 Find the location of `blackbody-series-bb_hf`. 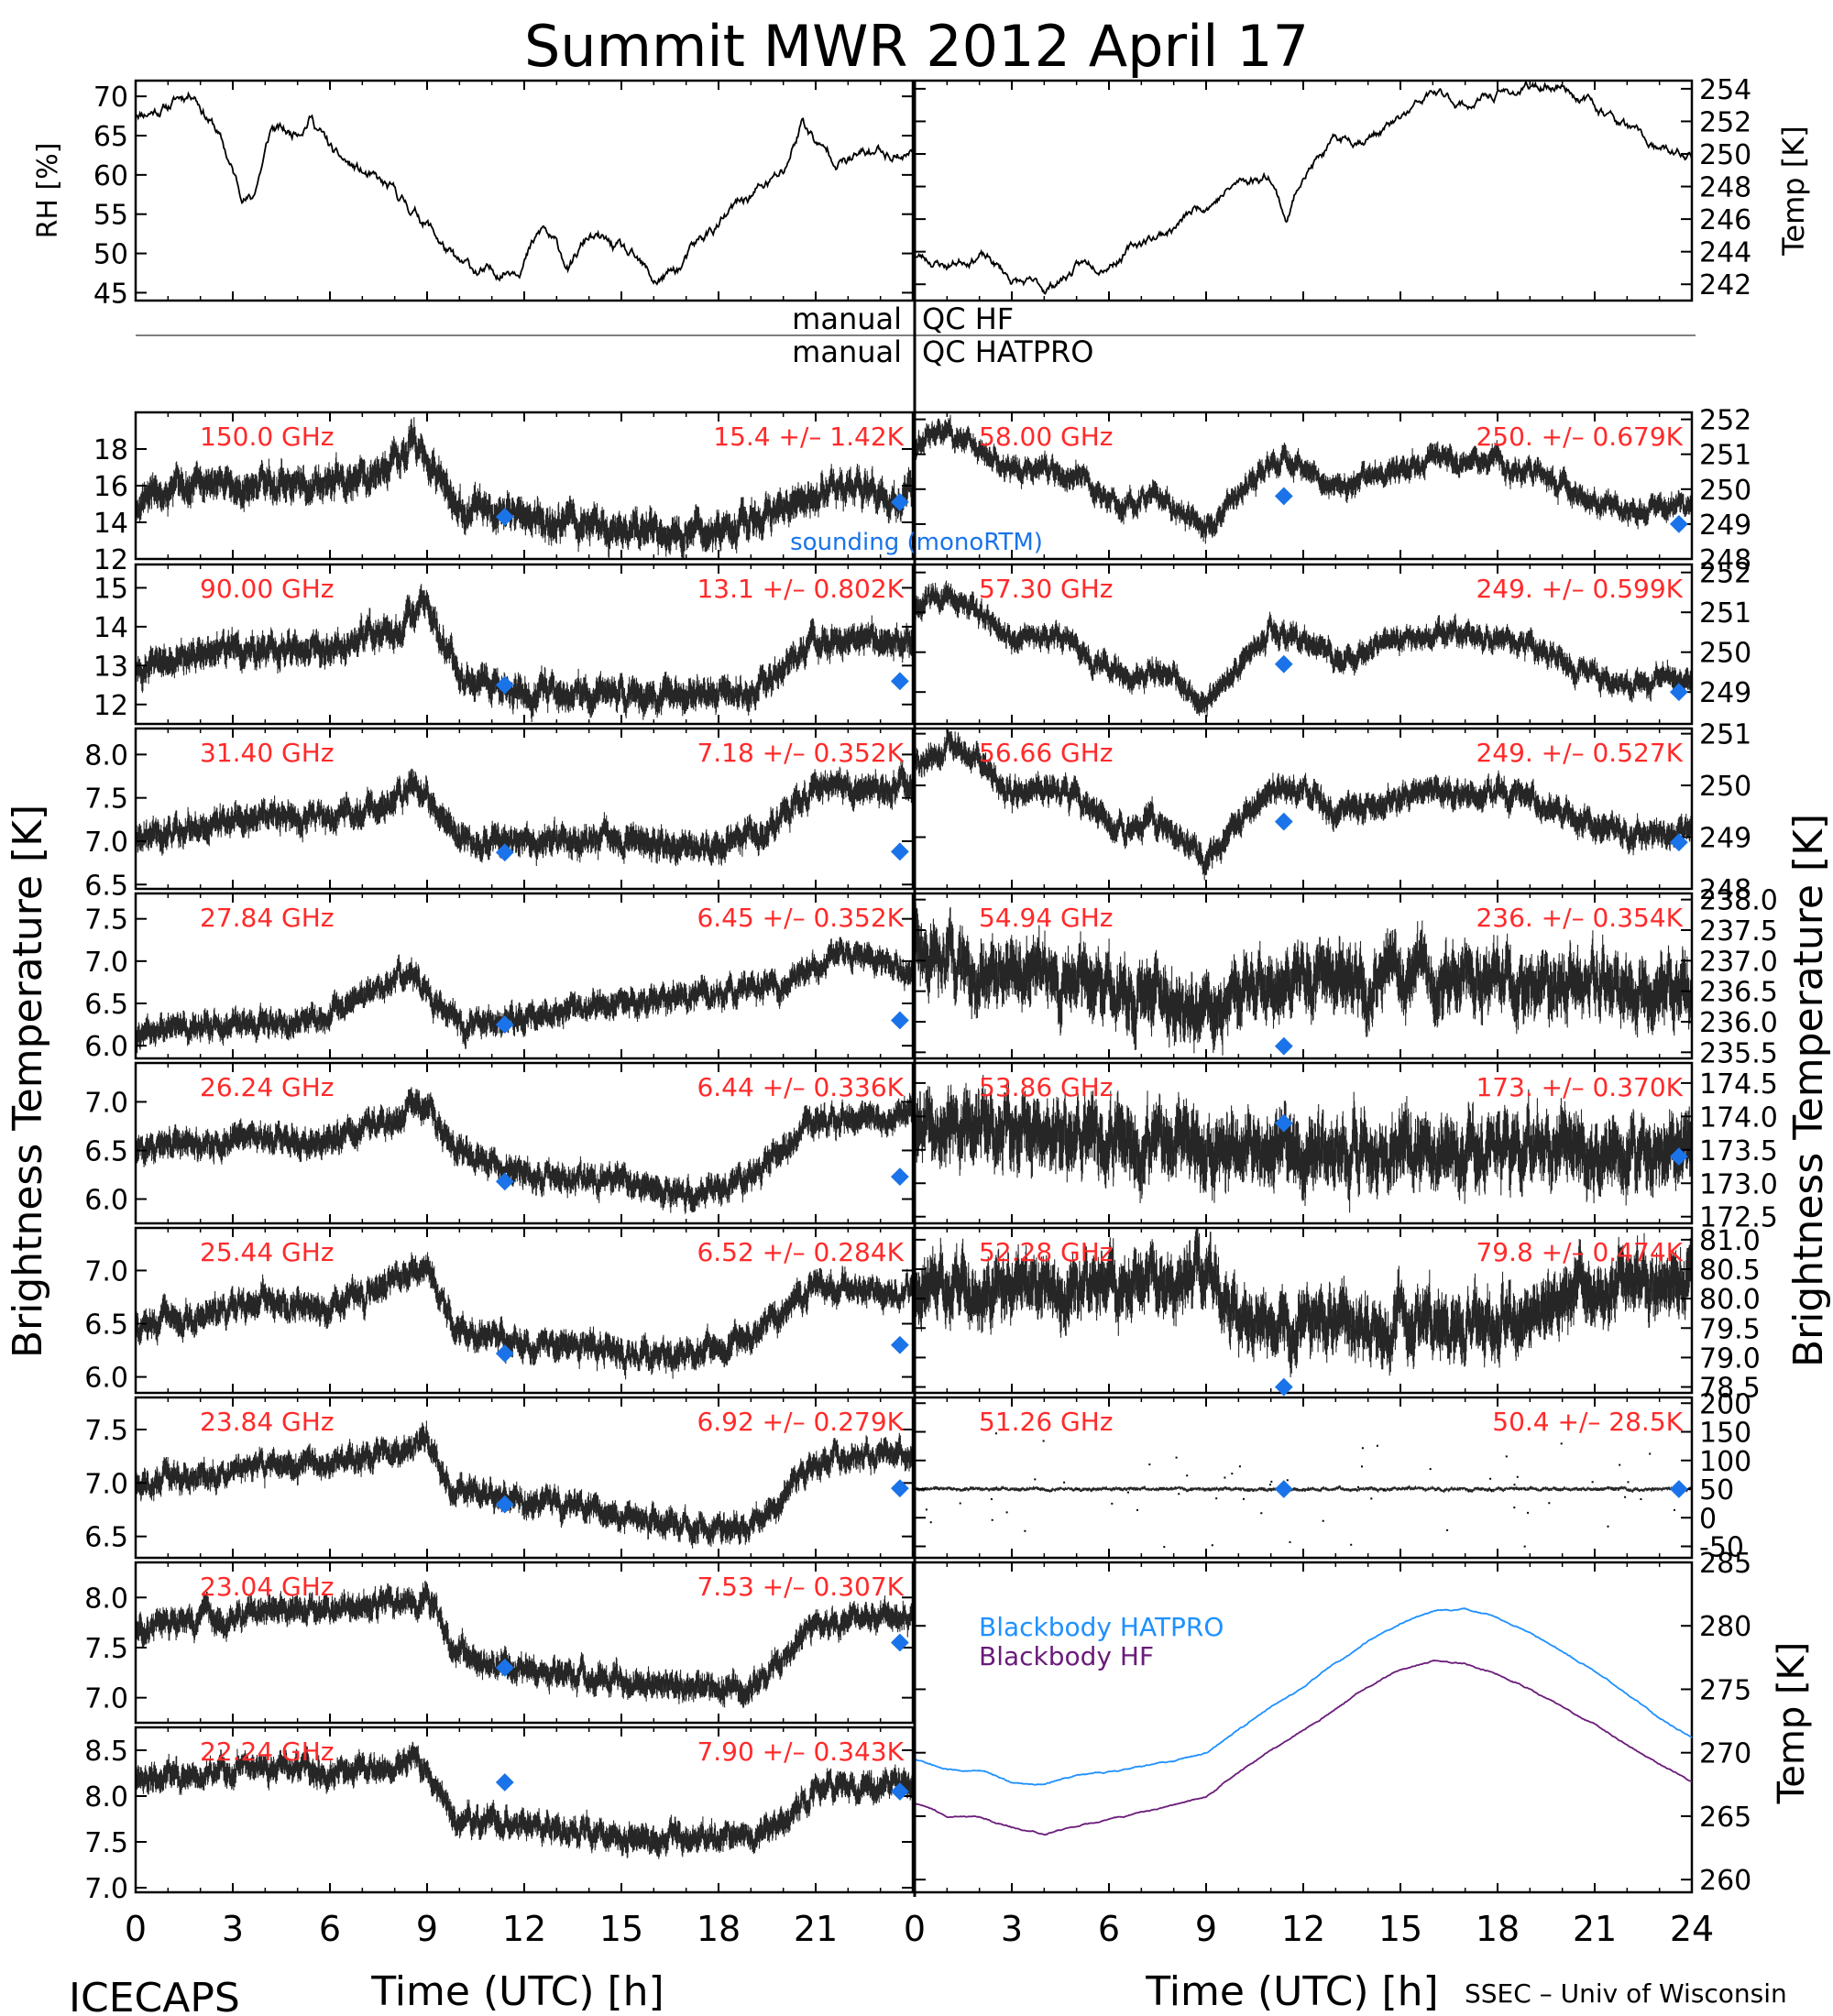

blackbody-series-bb_hf is located at coordinates (1303, 1748).